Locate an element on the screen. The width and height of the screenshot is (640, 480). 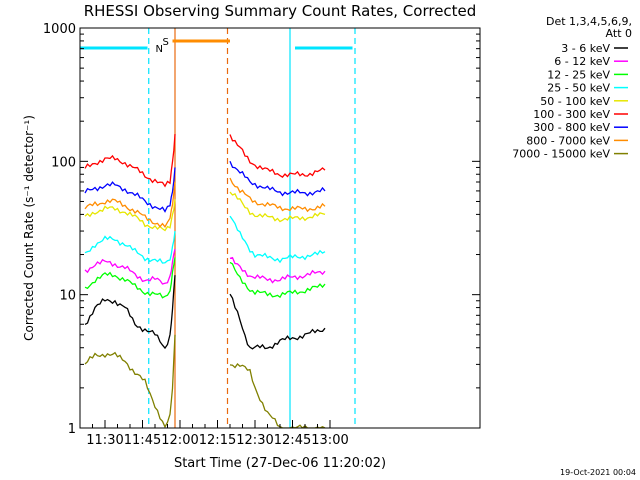
legend-label: 800 - 7000 keV is located at coordinates (568, 140).